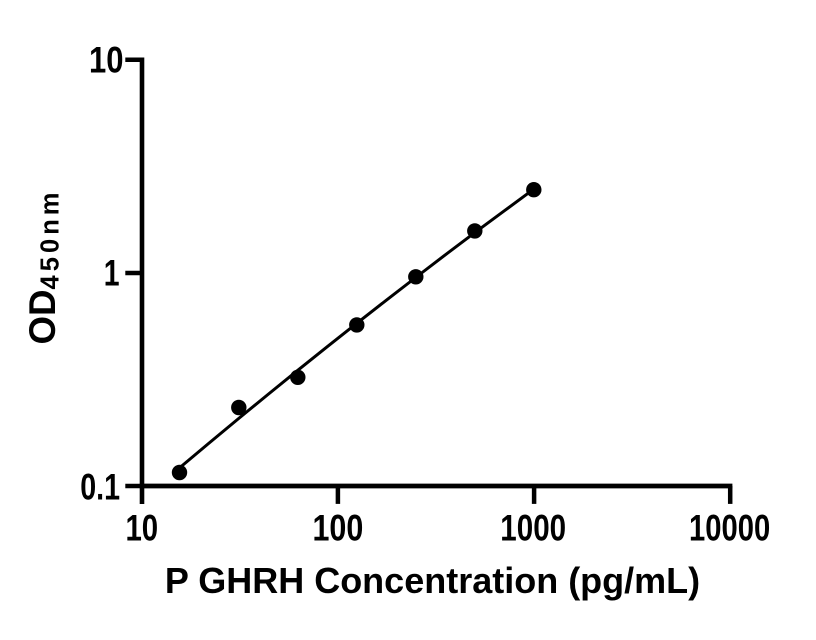  Describe the element at coordinates (42, 317) in the screenshot. I see `svg-text: OD` at that location.